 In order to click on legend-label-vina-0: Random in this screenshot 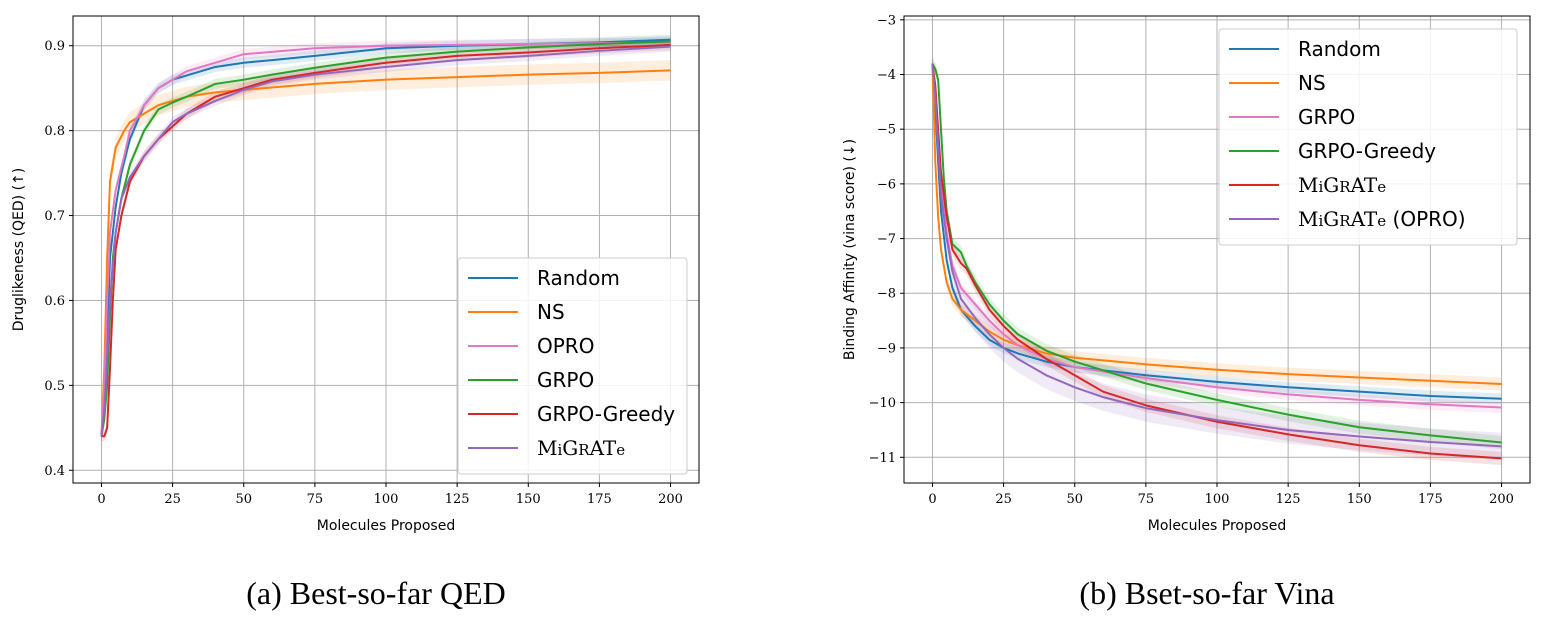, I will do `click(1339, 49)`.